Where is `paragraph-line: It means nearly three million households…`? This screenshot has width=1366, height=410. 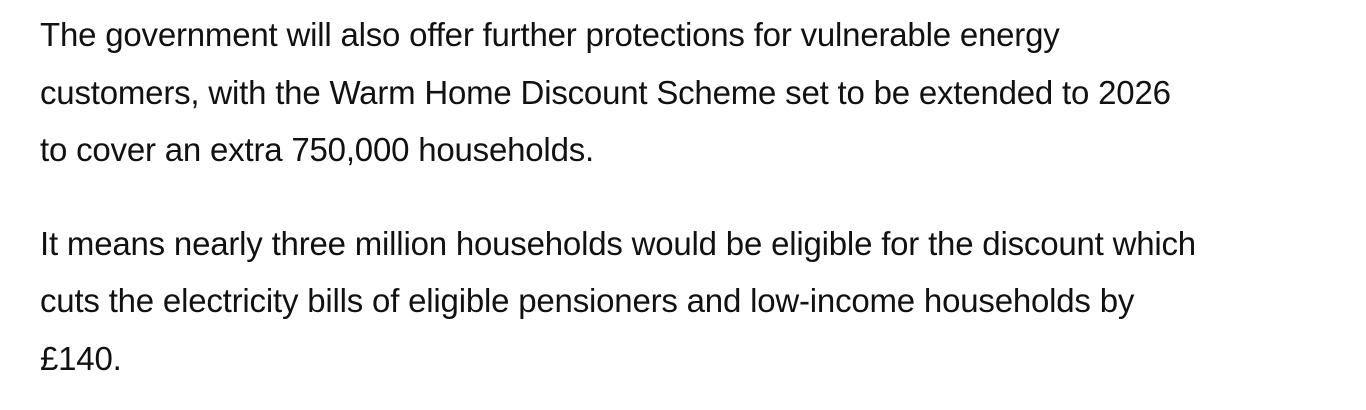 paragraph-line: It means nearly three million households… is located at coordinates (618, 243).